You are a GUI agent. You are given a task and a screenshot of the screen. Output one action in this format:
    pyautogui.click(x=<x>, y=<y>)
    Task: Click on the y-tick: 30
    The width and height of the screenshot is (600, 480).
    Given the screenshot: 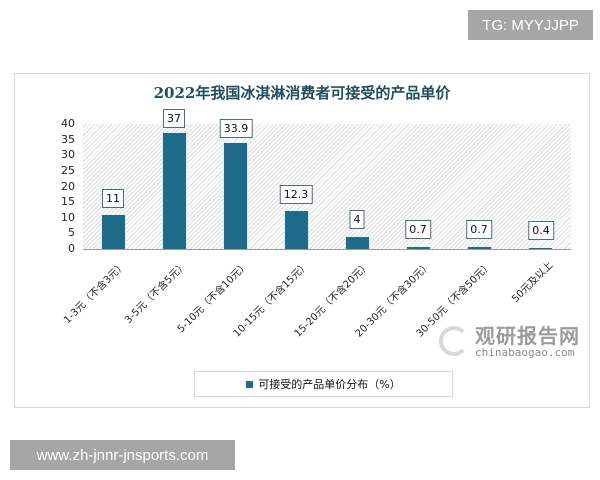 What is the action you would take?
    pyautogui.click(x=68, y=155)
    